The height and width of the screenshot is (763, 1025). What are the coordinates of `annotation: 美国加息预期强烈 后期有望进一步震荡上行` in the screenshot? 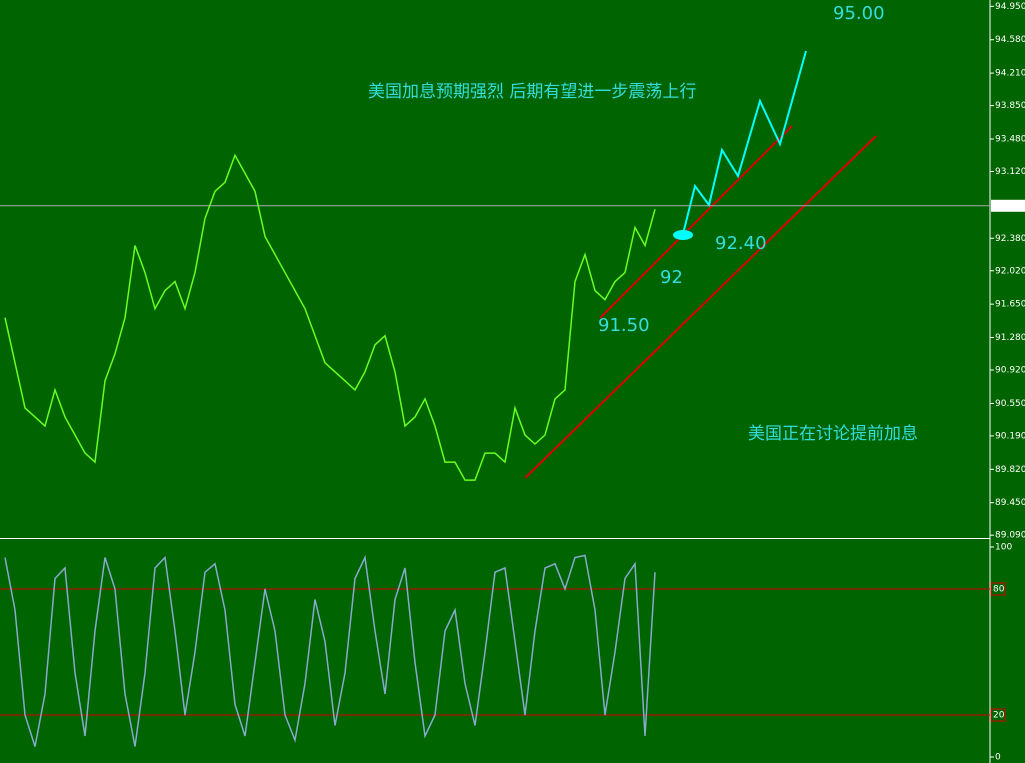 It's located at (532, 92).